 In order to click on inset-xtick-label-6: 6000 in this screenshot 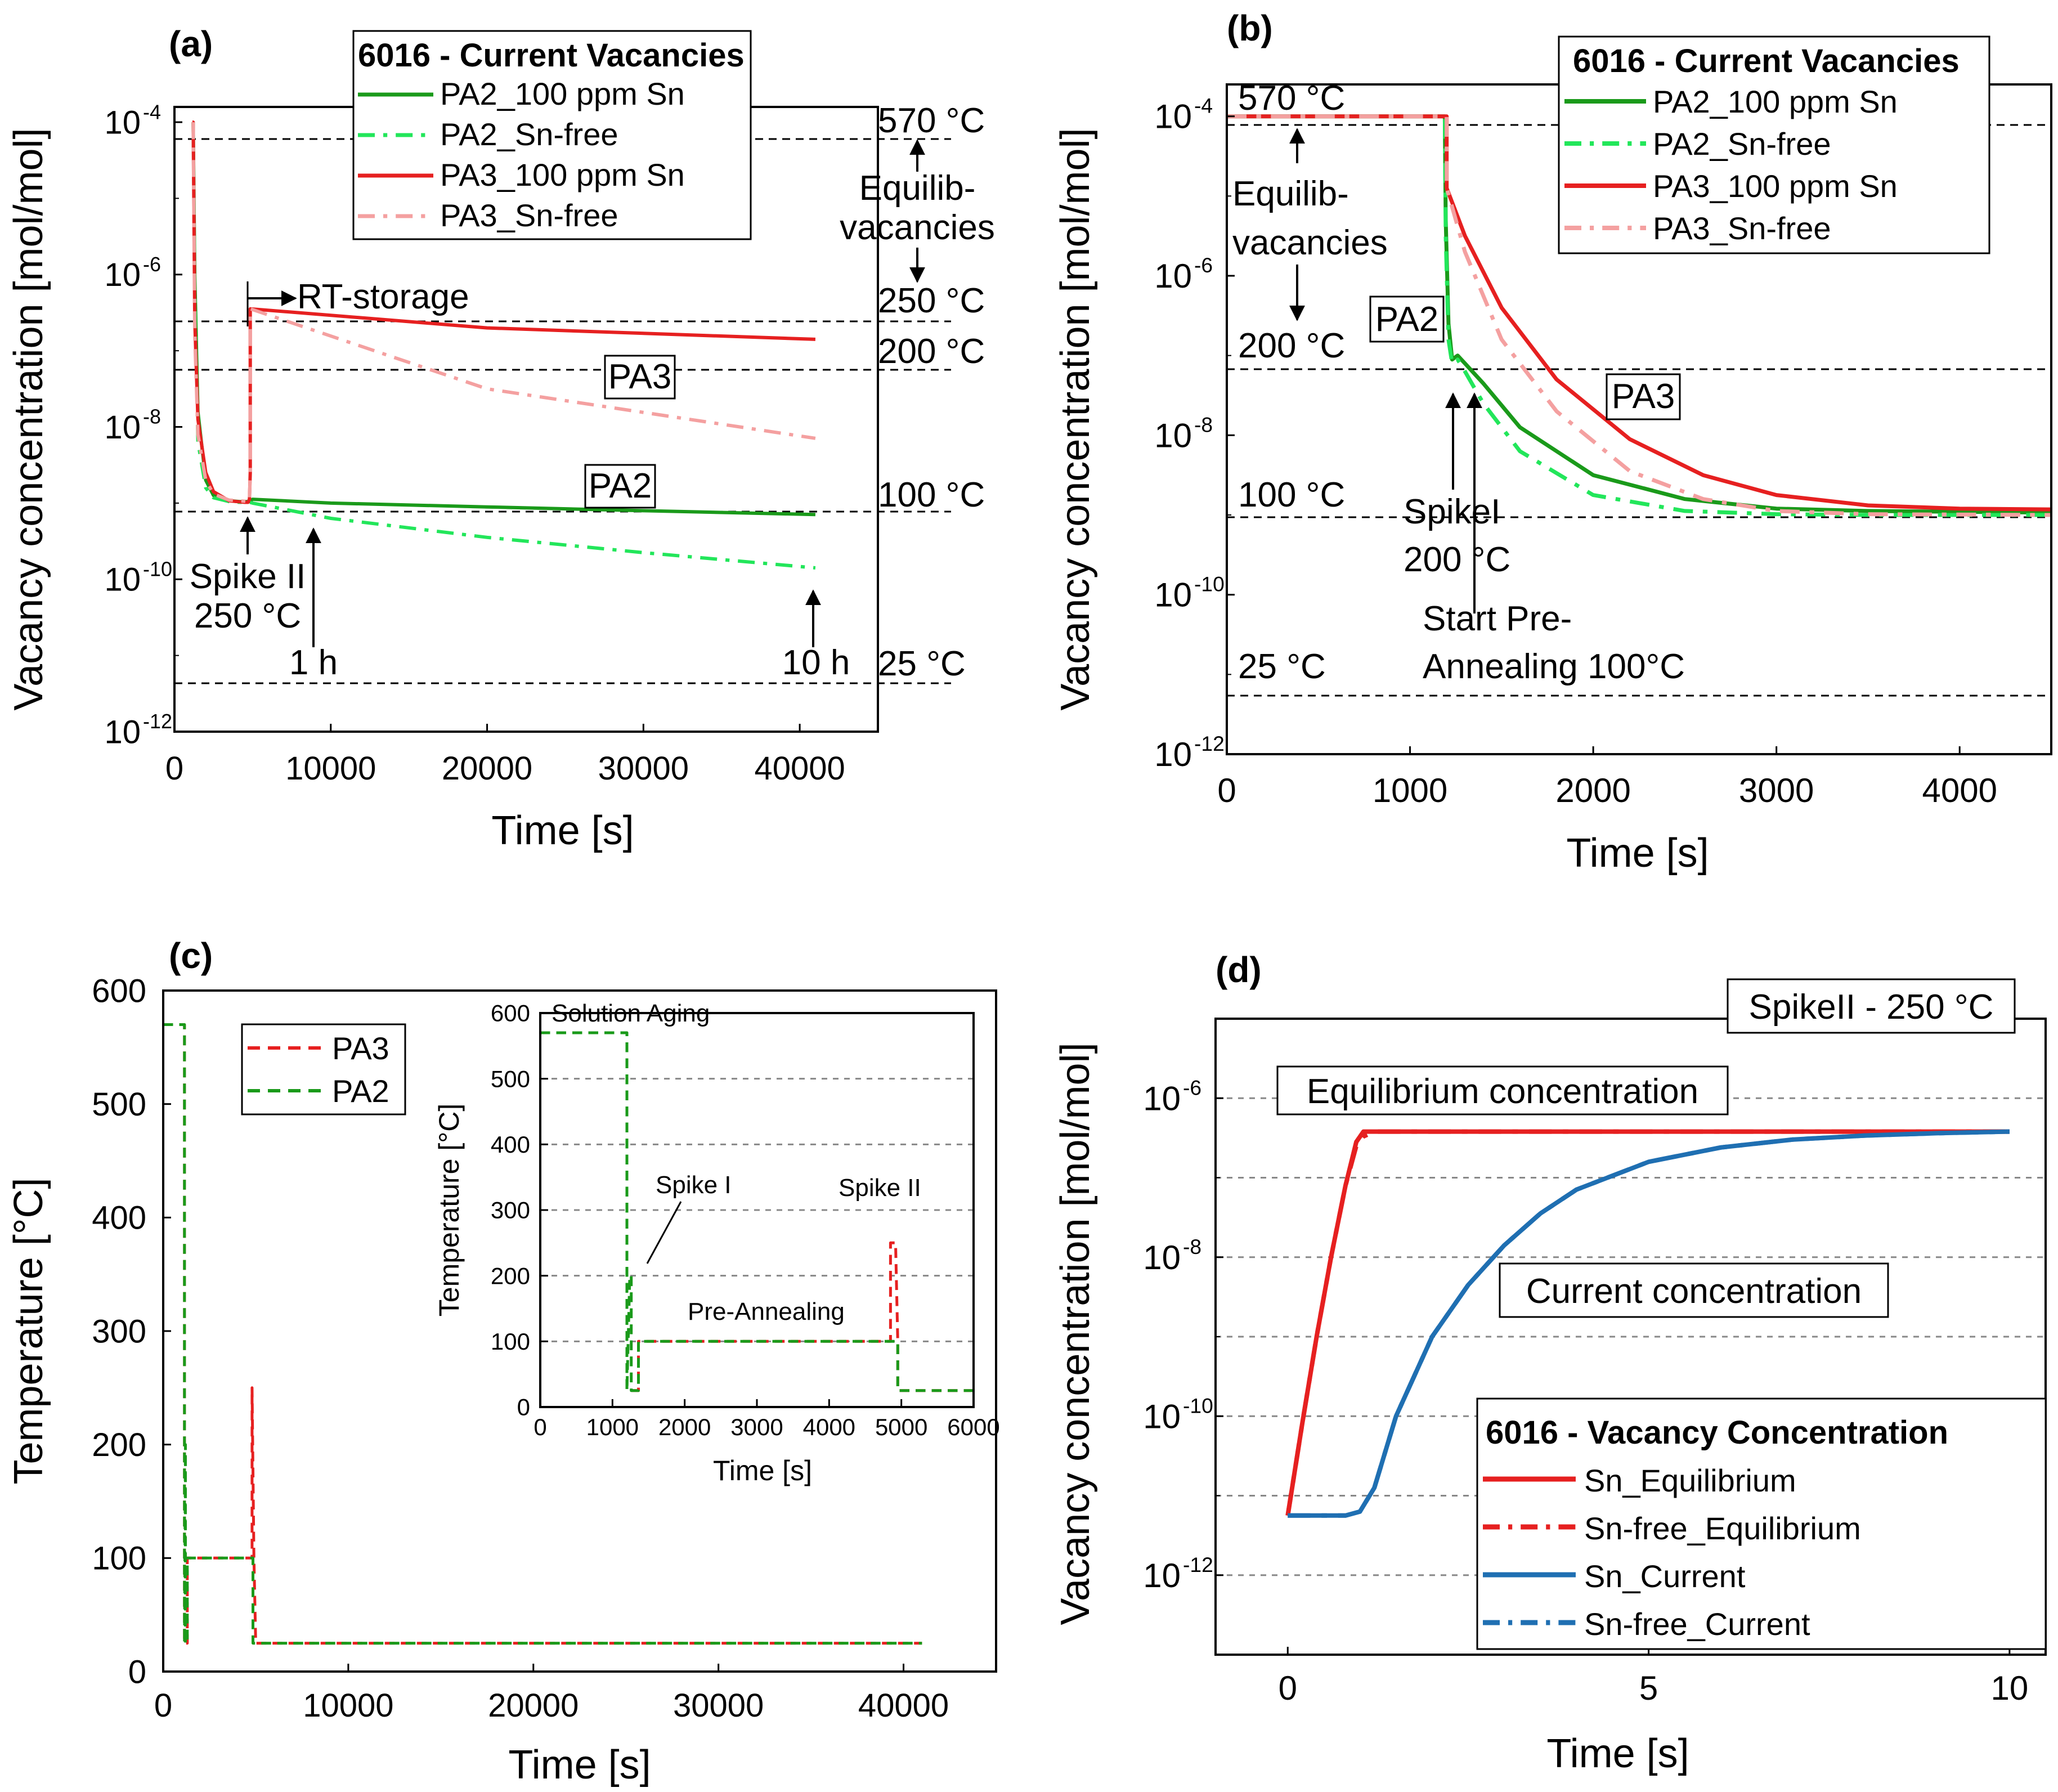, I will do `click(973, 1427)`.